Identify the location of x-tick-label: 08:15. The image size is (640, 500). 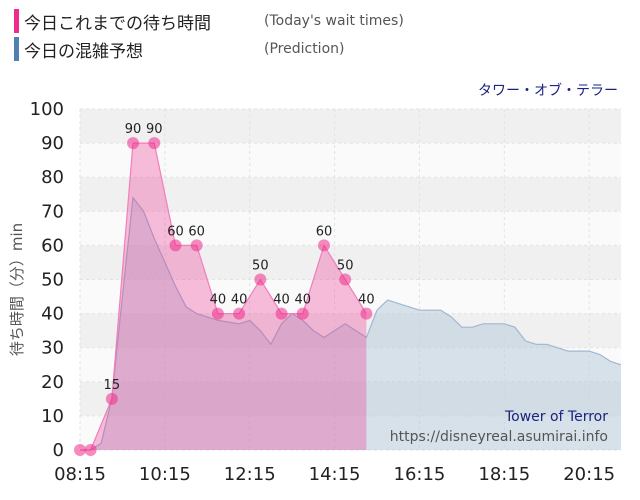
(80, 474).